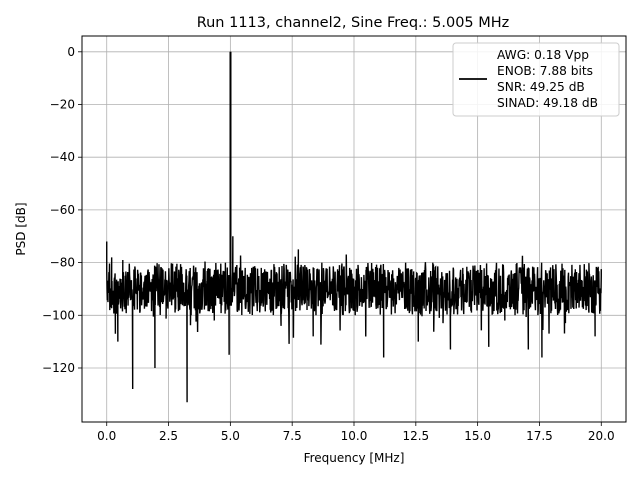 Image resolution: width=640 pixels, height=480 pixels. What do you see at coordinates (292, 436) in the screenshot?
I see `x-tick-label: 7.5` at bounding box center [292, 436].